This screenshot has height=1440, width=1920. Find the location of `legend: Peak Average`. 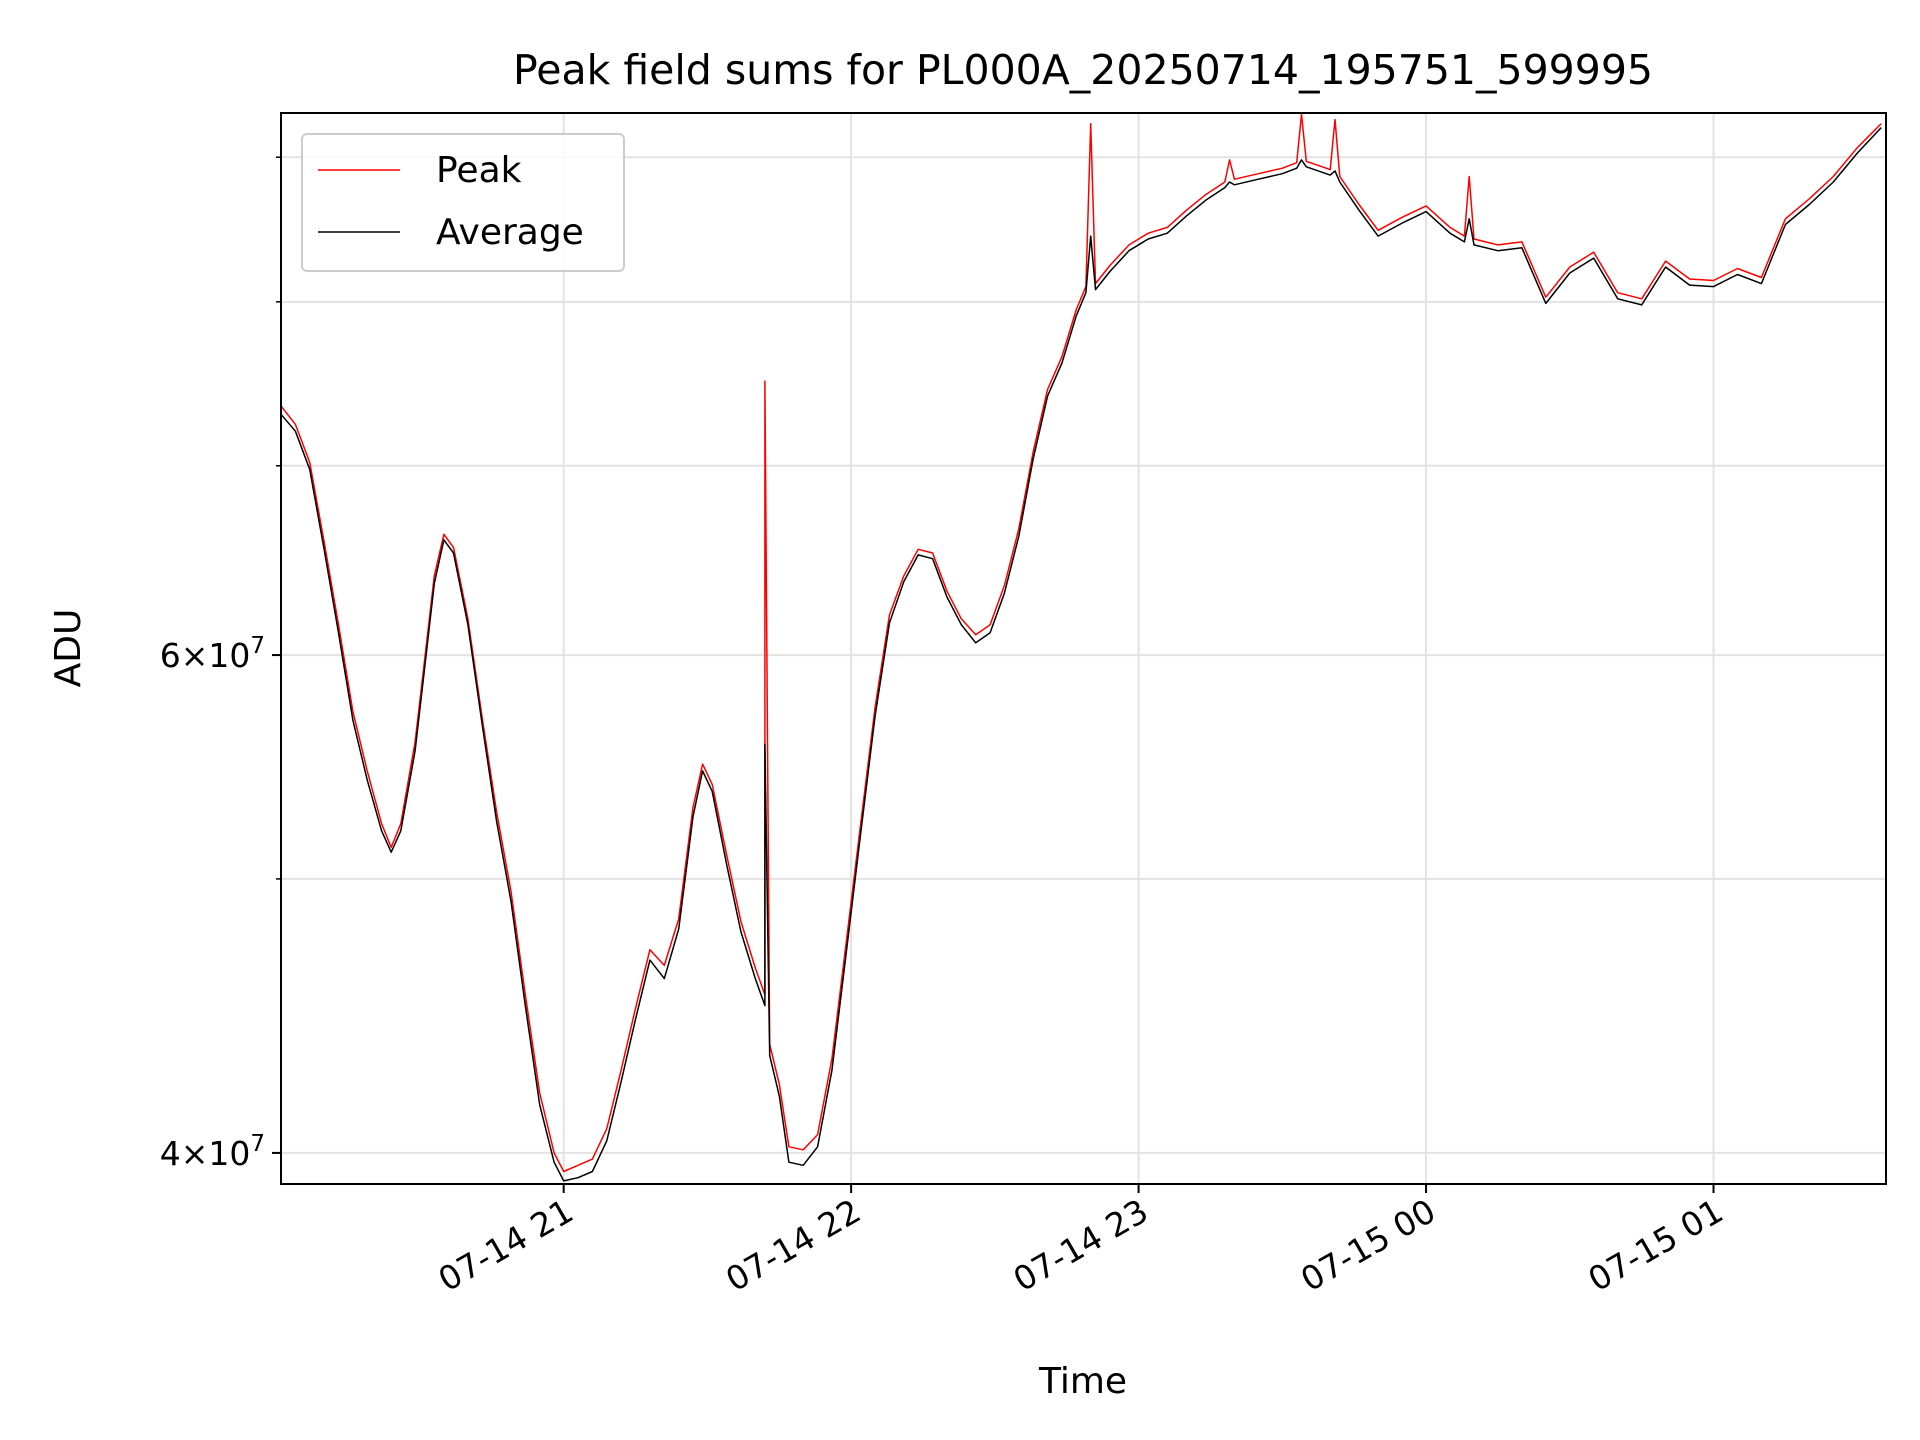

legend: Peak Average is located at coordinates (463, 202).